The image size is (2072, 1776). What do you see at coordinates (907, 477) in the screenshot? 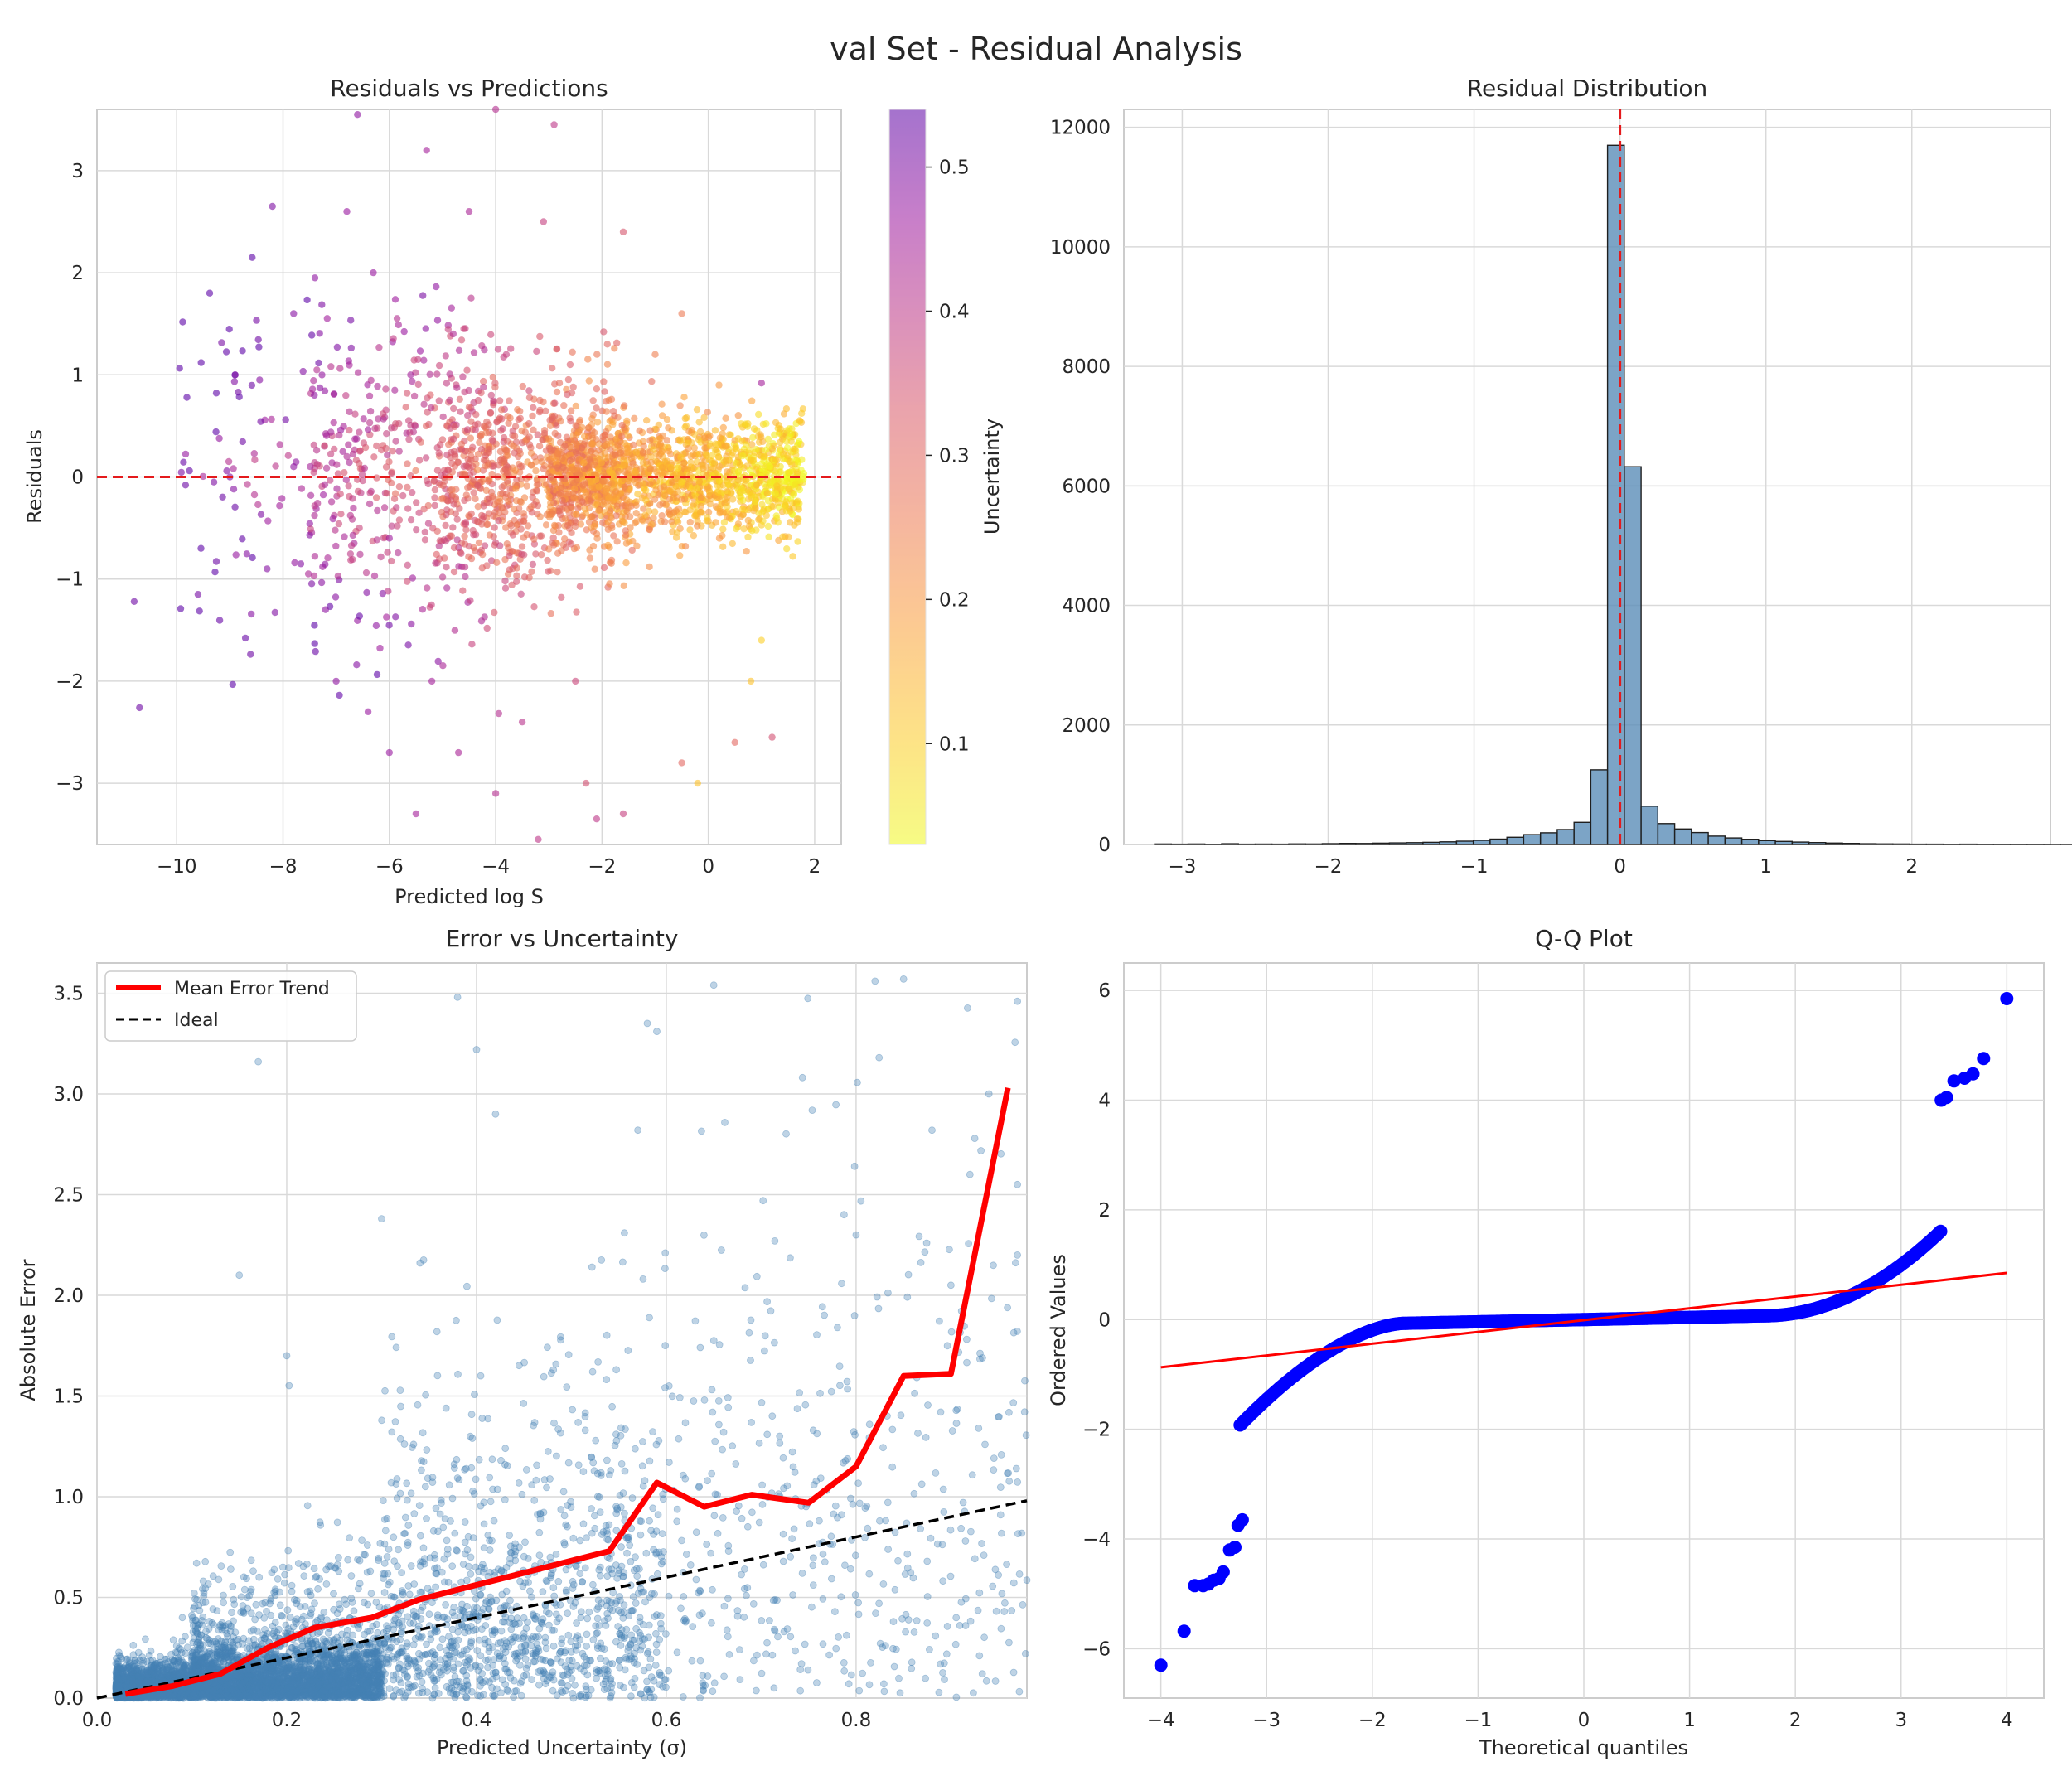
I see `p1-colorbar` at bounding box center [907, 477].